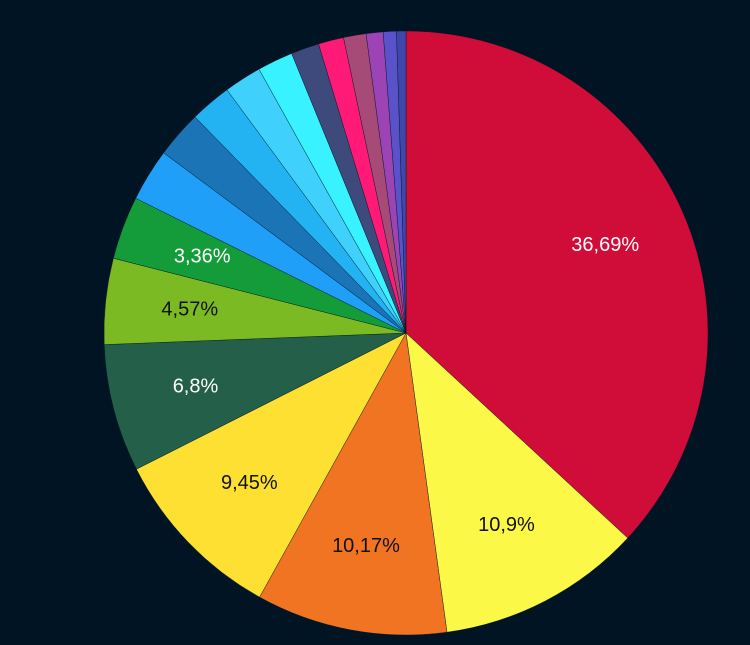  I want to click on pie-slice-label-2: 10,17%, so click(366, 546).